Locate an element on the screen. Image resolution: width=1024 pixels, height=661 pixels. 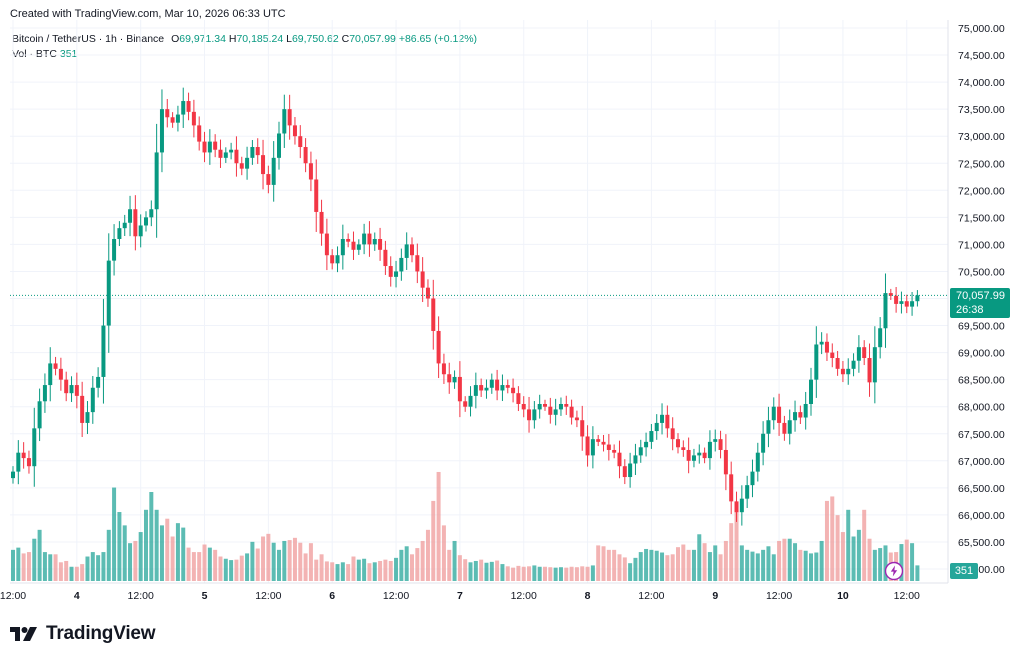
lightning-icon is located at coordinates (894, 571).